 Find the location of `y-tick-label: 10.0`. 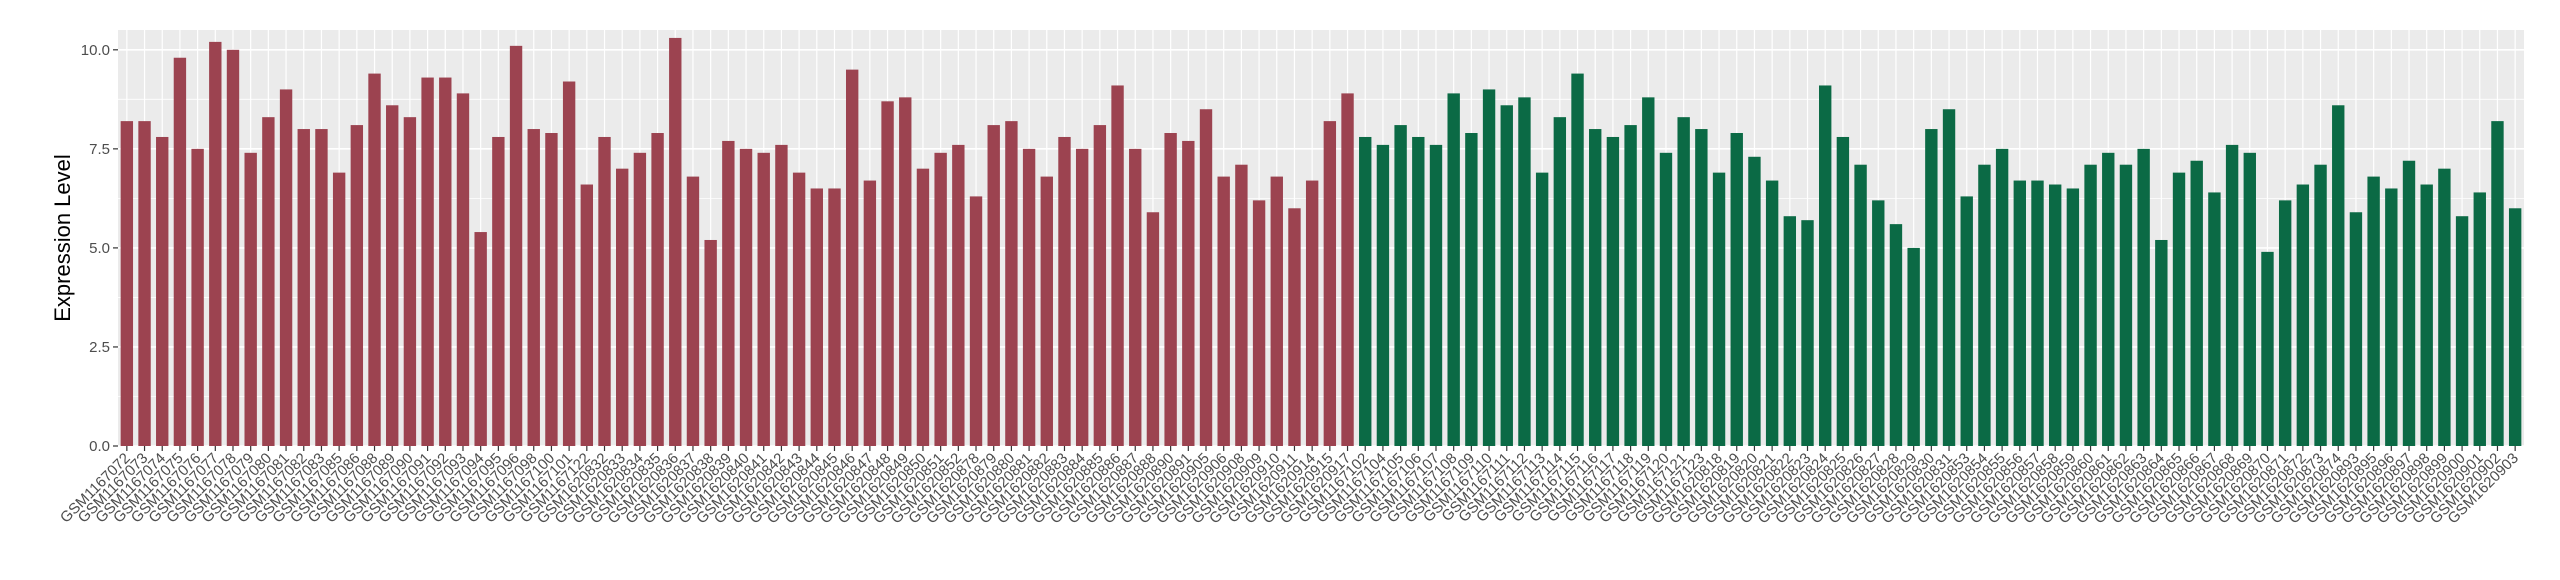

y-tick-label: 10.0 is located at coordinates (95, 50).